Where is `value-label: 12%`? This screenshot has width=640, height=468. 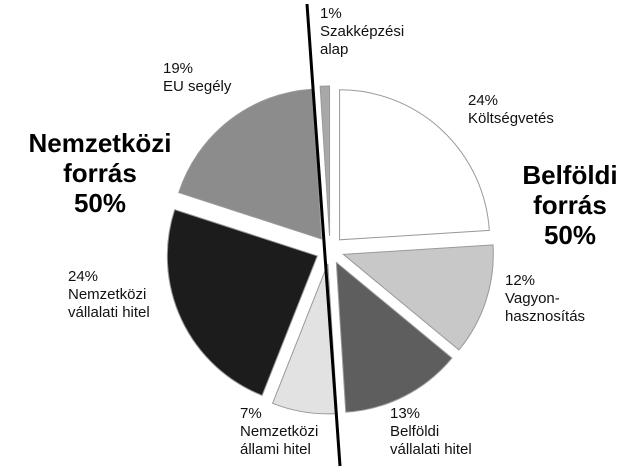 value-label: 12% is located at coordinates (520, 280).